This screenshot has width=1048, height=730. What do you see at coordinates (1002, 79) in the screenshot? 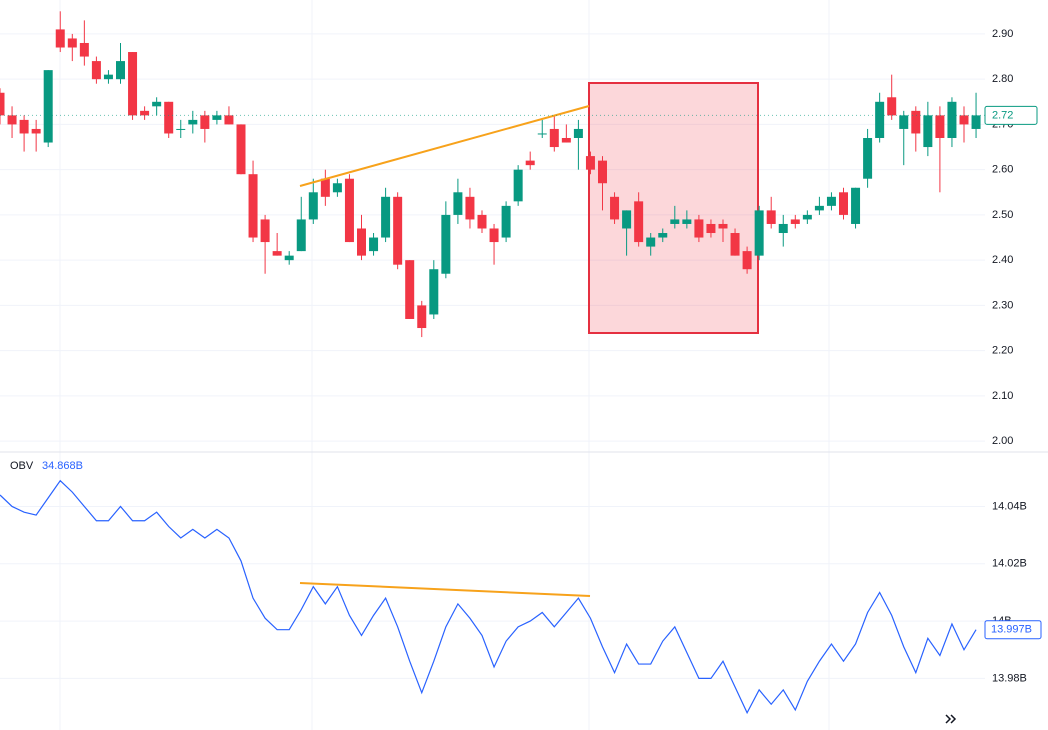
I see `y-tick-label: 2.80` at bounding box center [1002, 79].